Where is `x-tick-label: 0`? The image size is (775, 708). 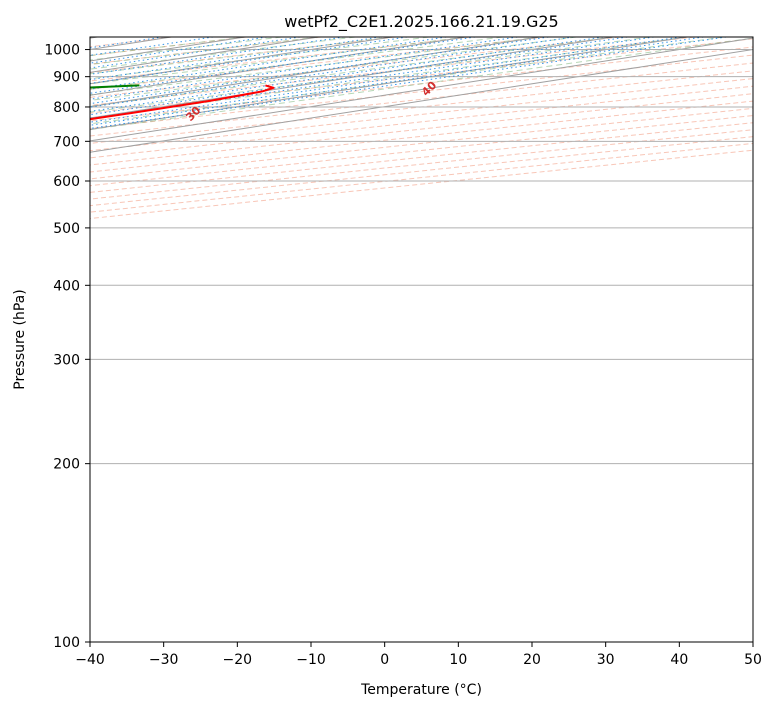
x-tick-label: 0 is located at coordinates (384, 660).